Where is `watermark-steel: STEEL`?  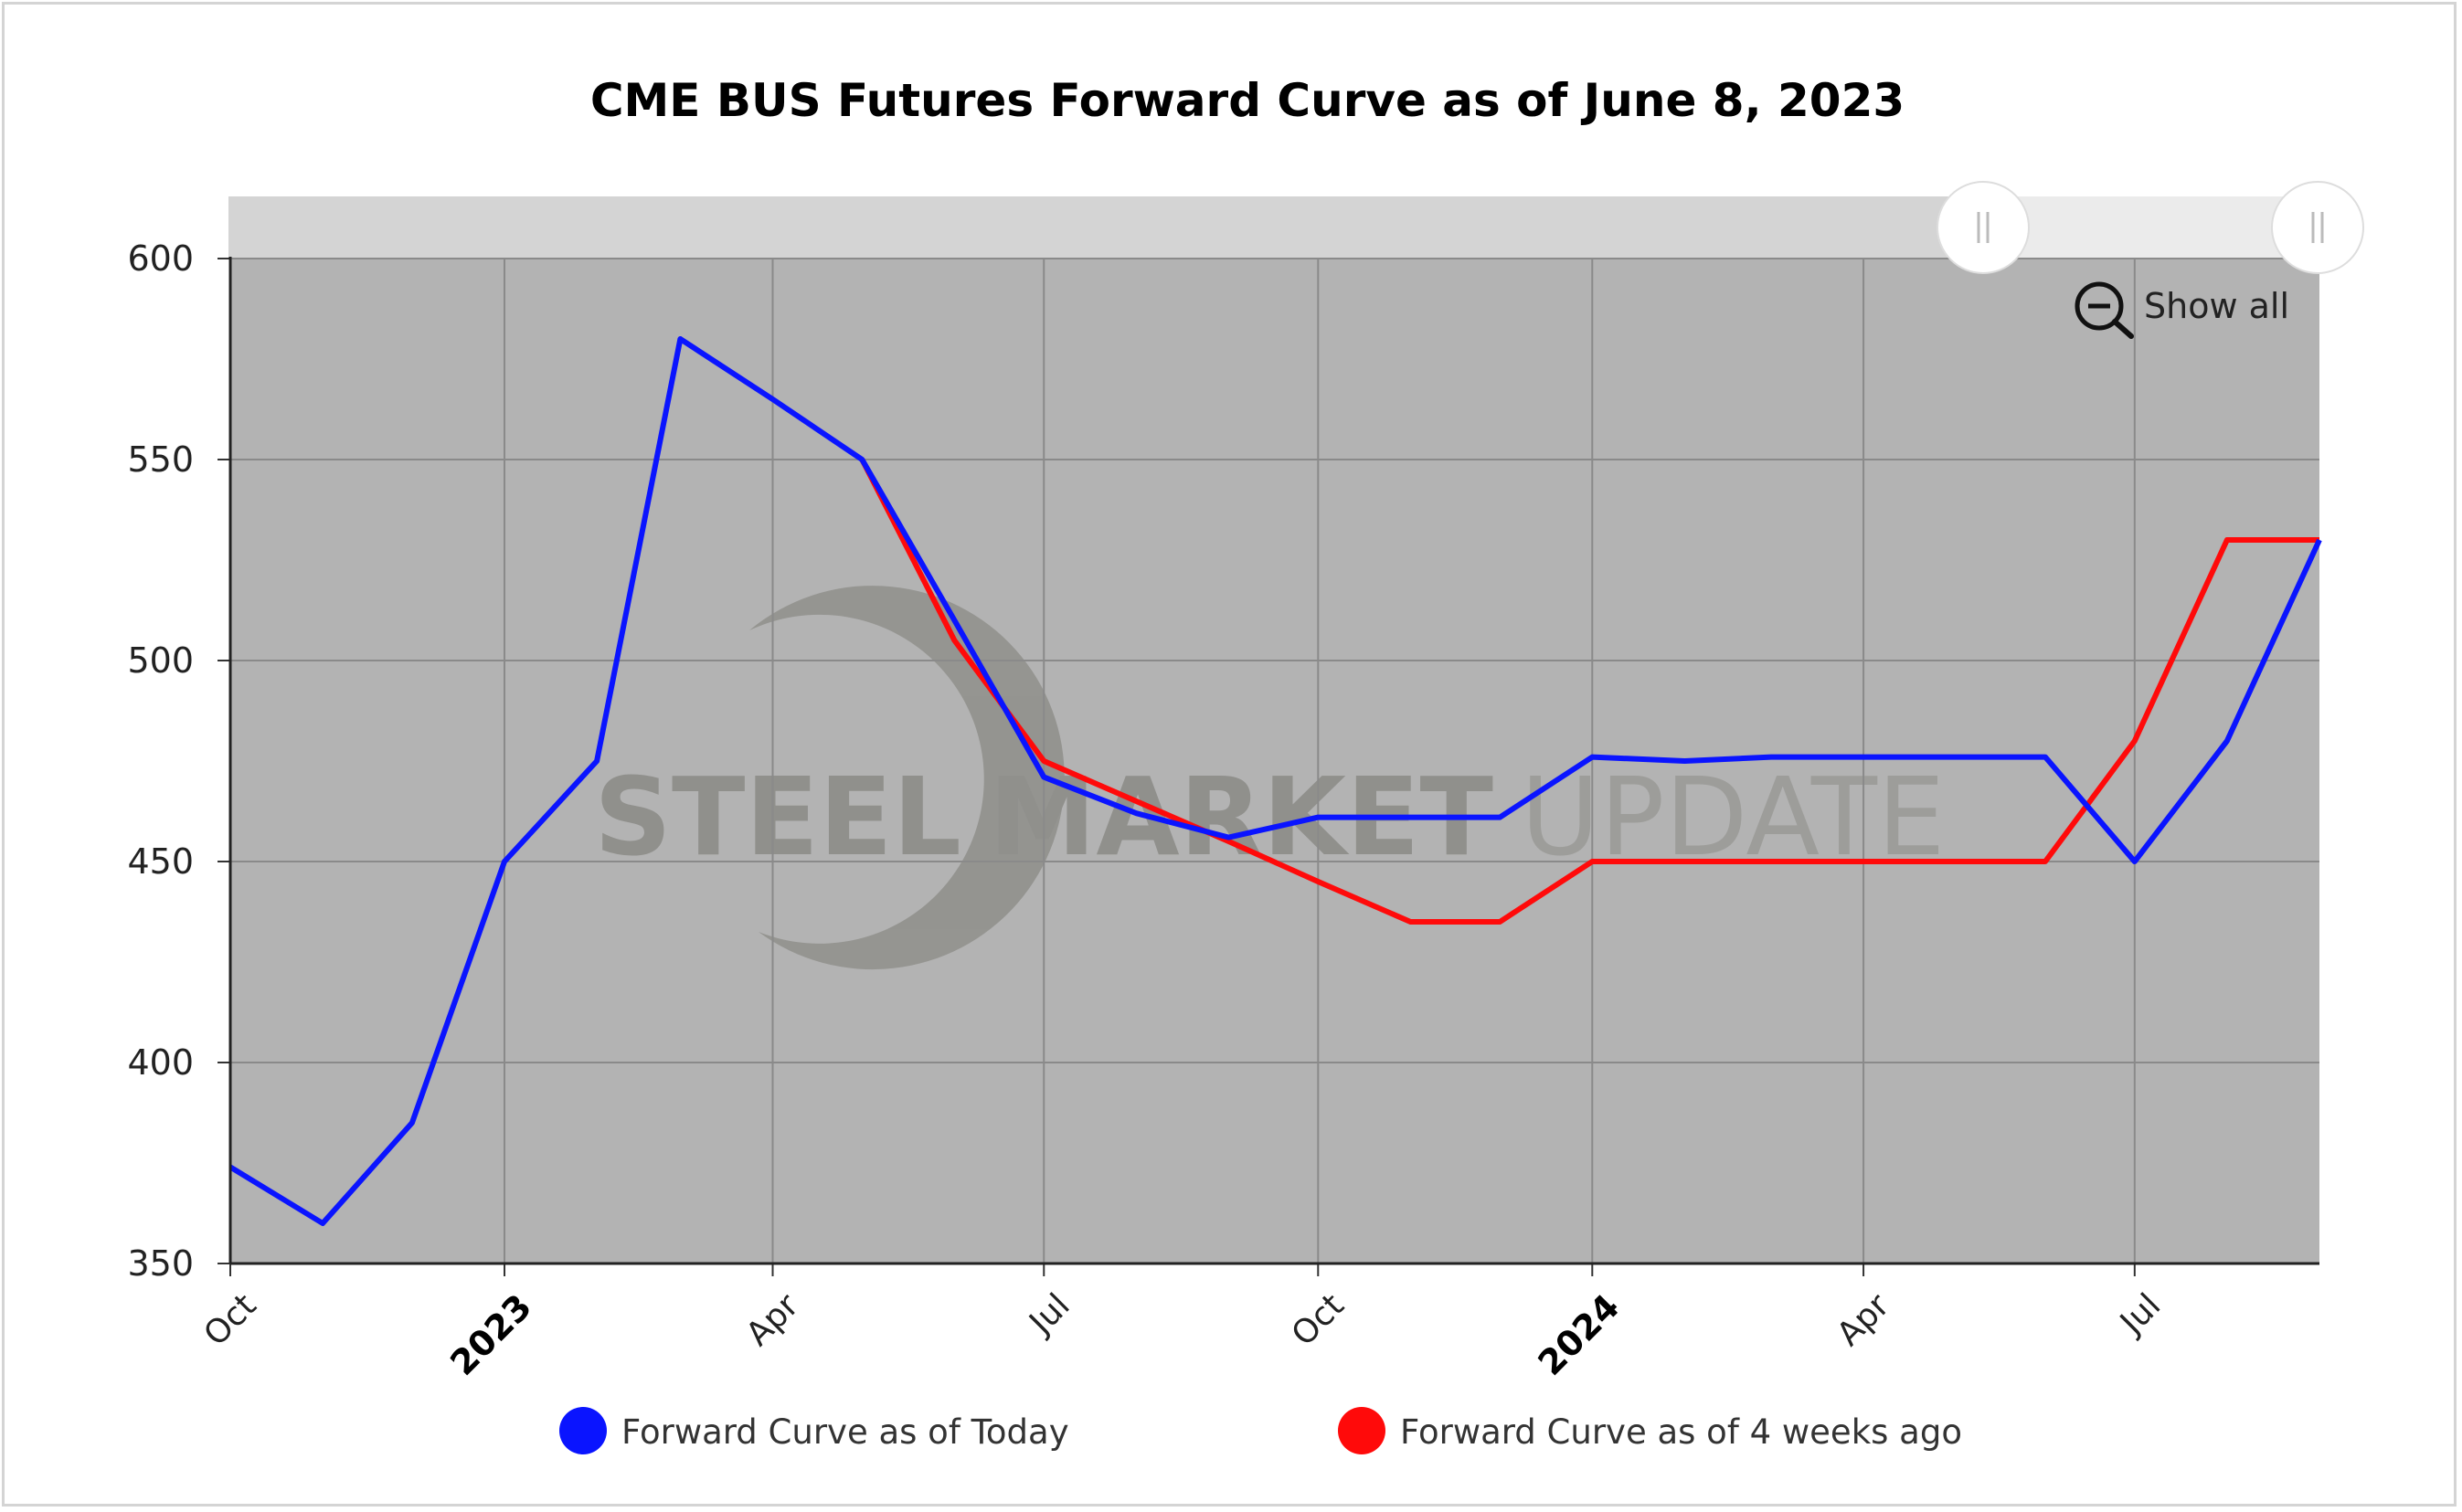
watermark-steel: STEEL is located at coordinates (777, 817).